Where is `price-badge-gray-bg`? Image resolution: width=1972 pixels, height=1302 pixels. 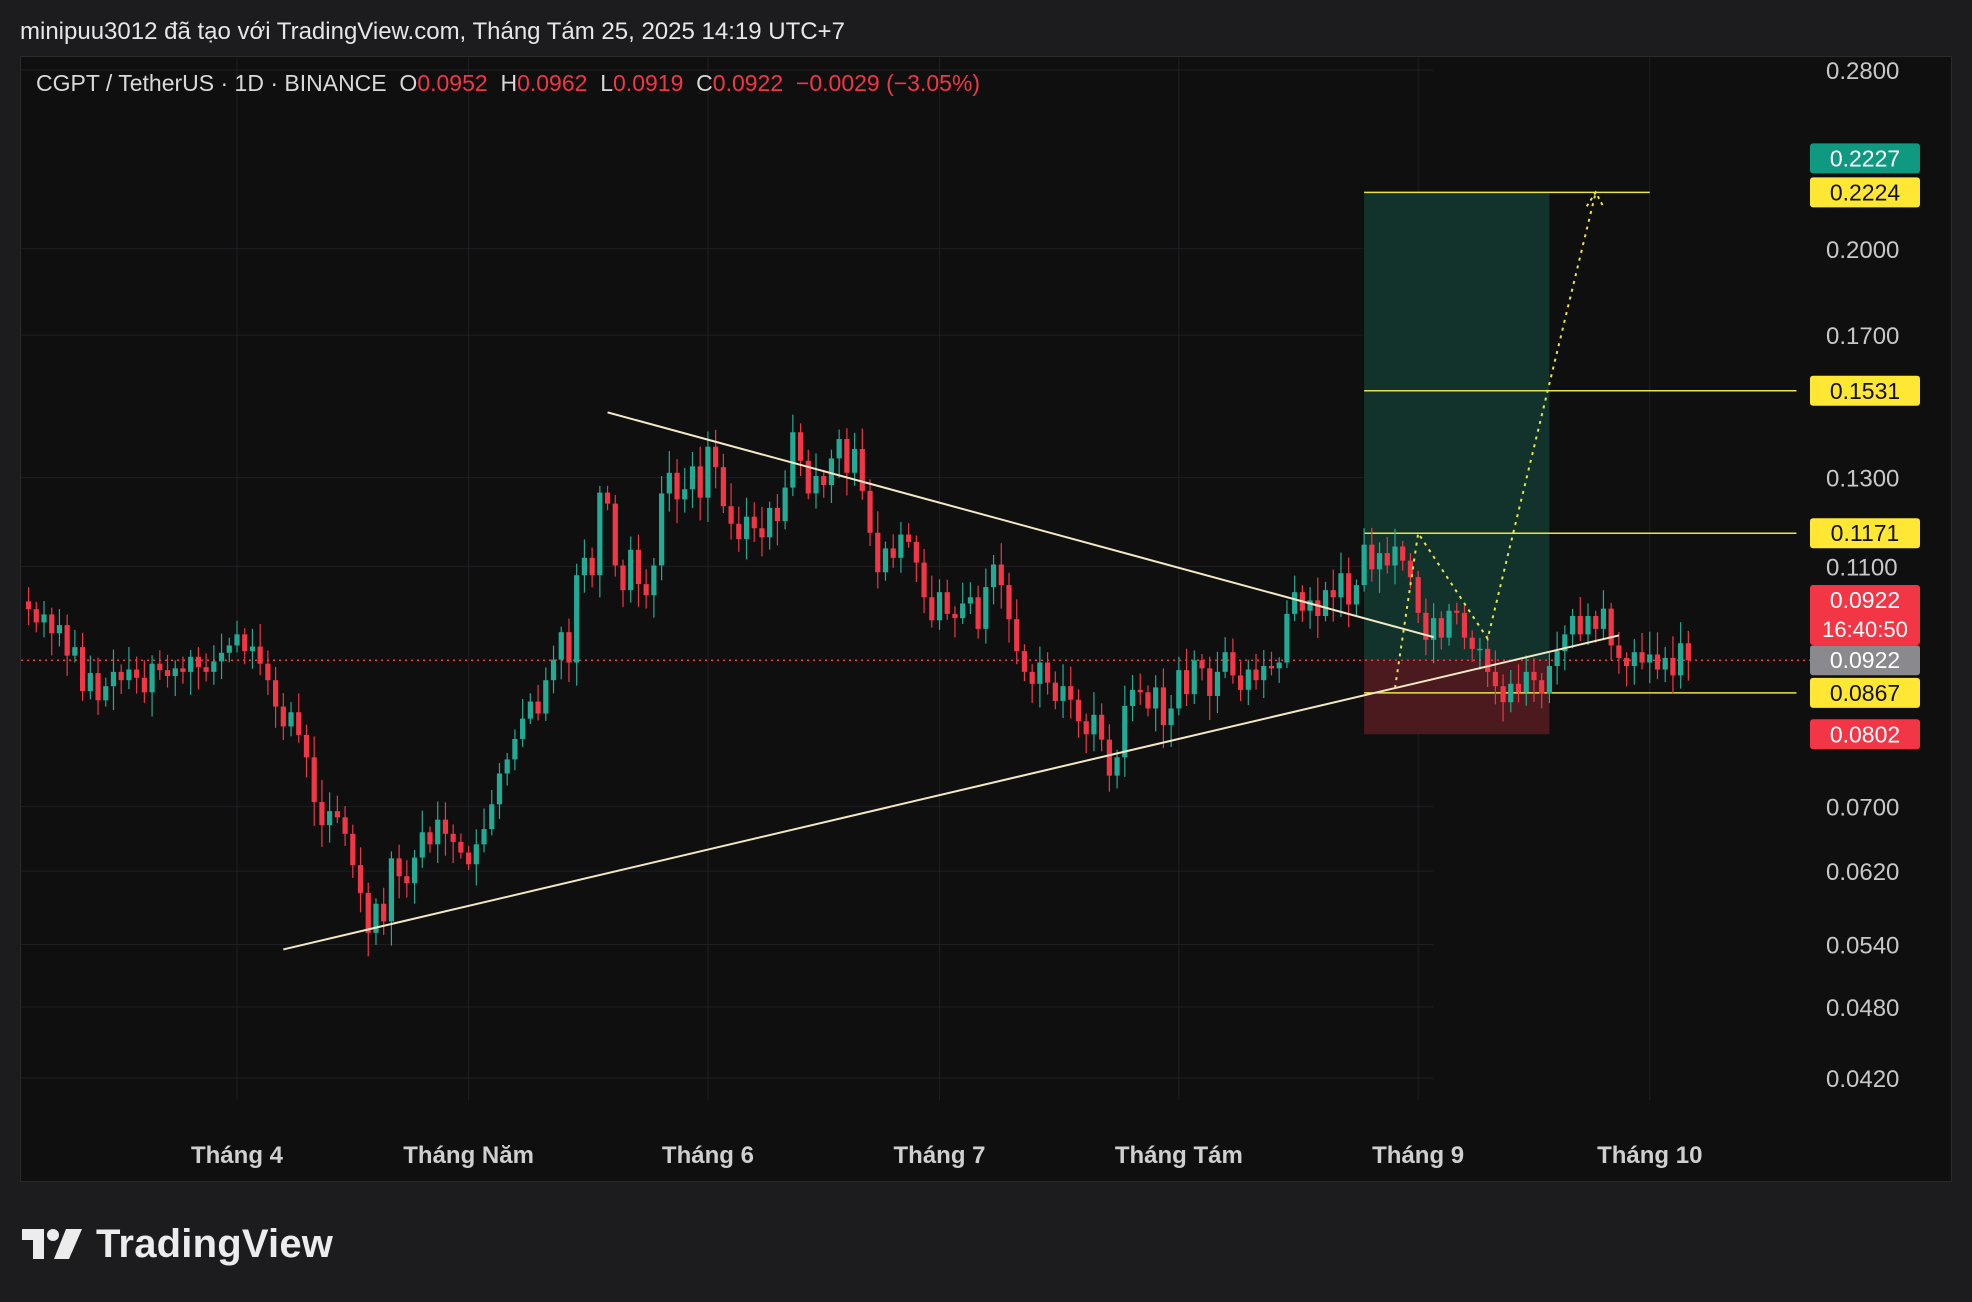
price-badge-gray-bg is located at coordinates (1865, 660).